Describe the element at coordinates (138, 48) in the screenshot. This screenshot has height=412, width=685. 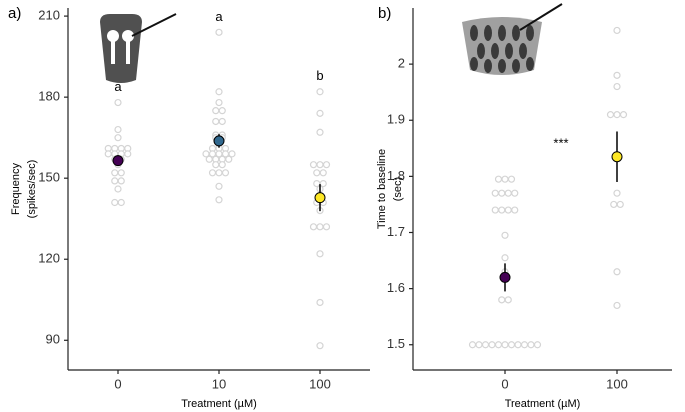
I see `sensillum-icon` at that location.